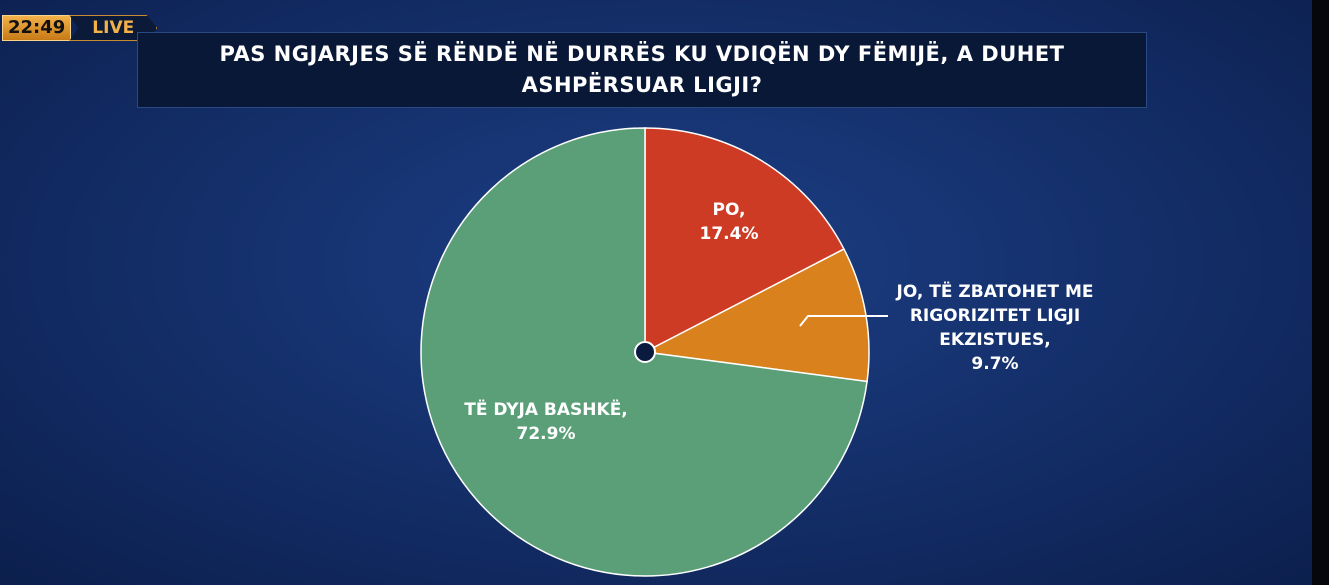  Describe the element at coordinates (843, 321) in the screenshot. I see `leader-line` at that location.